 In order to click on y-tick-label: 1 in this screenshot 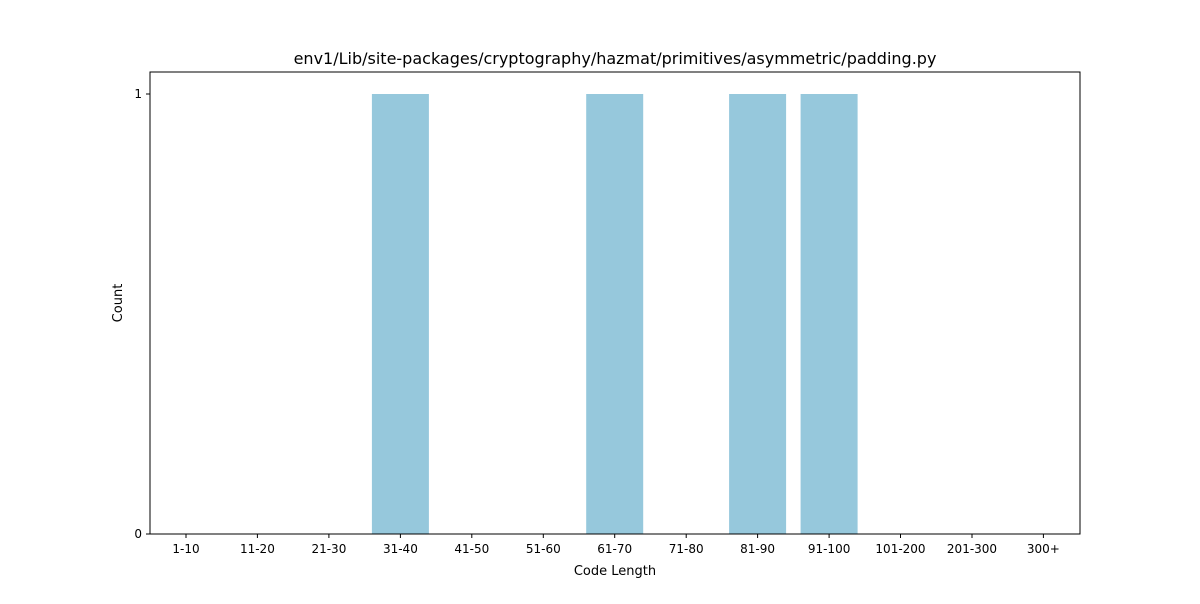, I will do `click(138, 94)`.